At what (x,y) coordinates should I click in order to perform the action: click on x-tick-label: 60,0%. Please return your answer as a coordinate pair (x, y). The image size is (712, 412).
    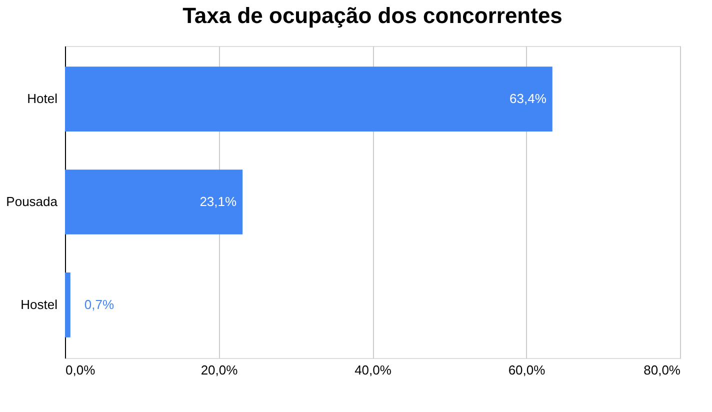
    Looking at the image, I should click on (527, 370).